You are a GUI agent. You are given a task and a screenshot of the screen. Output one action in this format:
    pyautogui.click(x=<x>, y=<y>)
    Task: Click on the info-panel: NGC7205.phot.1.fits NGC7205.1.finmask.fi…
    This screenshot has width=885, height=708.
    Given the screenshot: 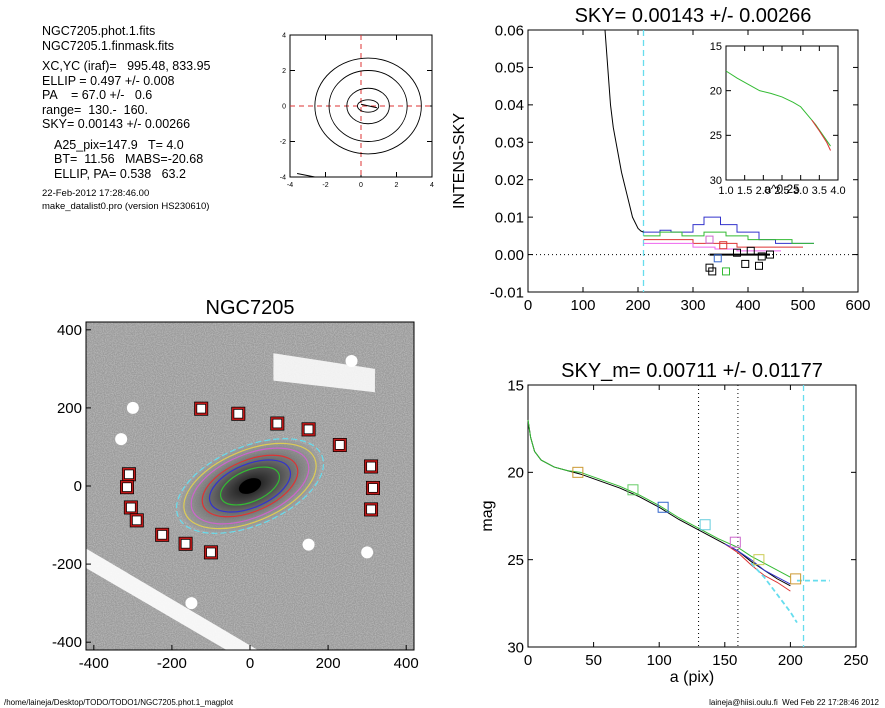 What is the action you would take?
    pyautogui.click(x=126, y=118)
    